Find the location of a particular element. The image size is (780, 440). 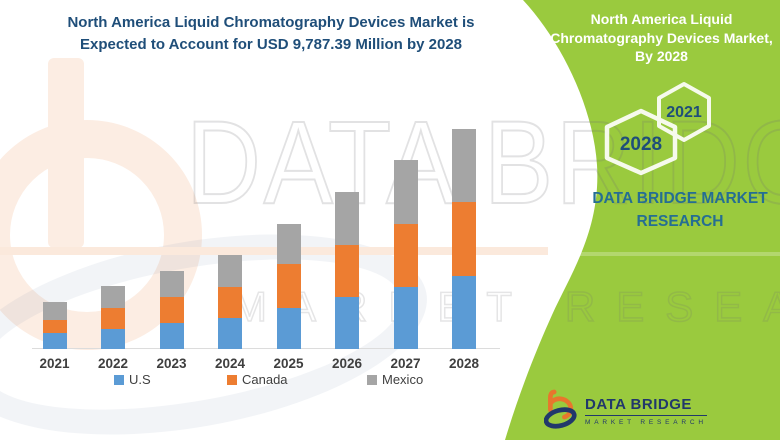

hexagon-2028 is located at coordinates (641, 142).